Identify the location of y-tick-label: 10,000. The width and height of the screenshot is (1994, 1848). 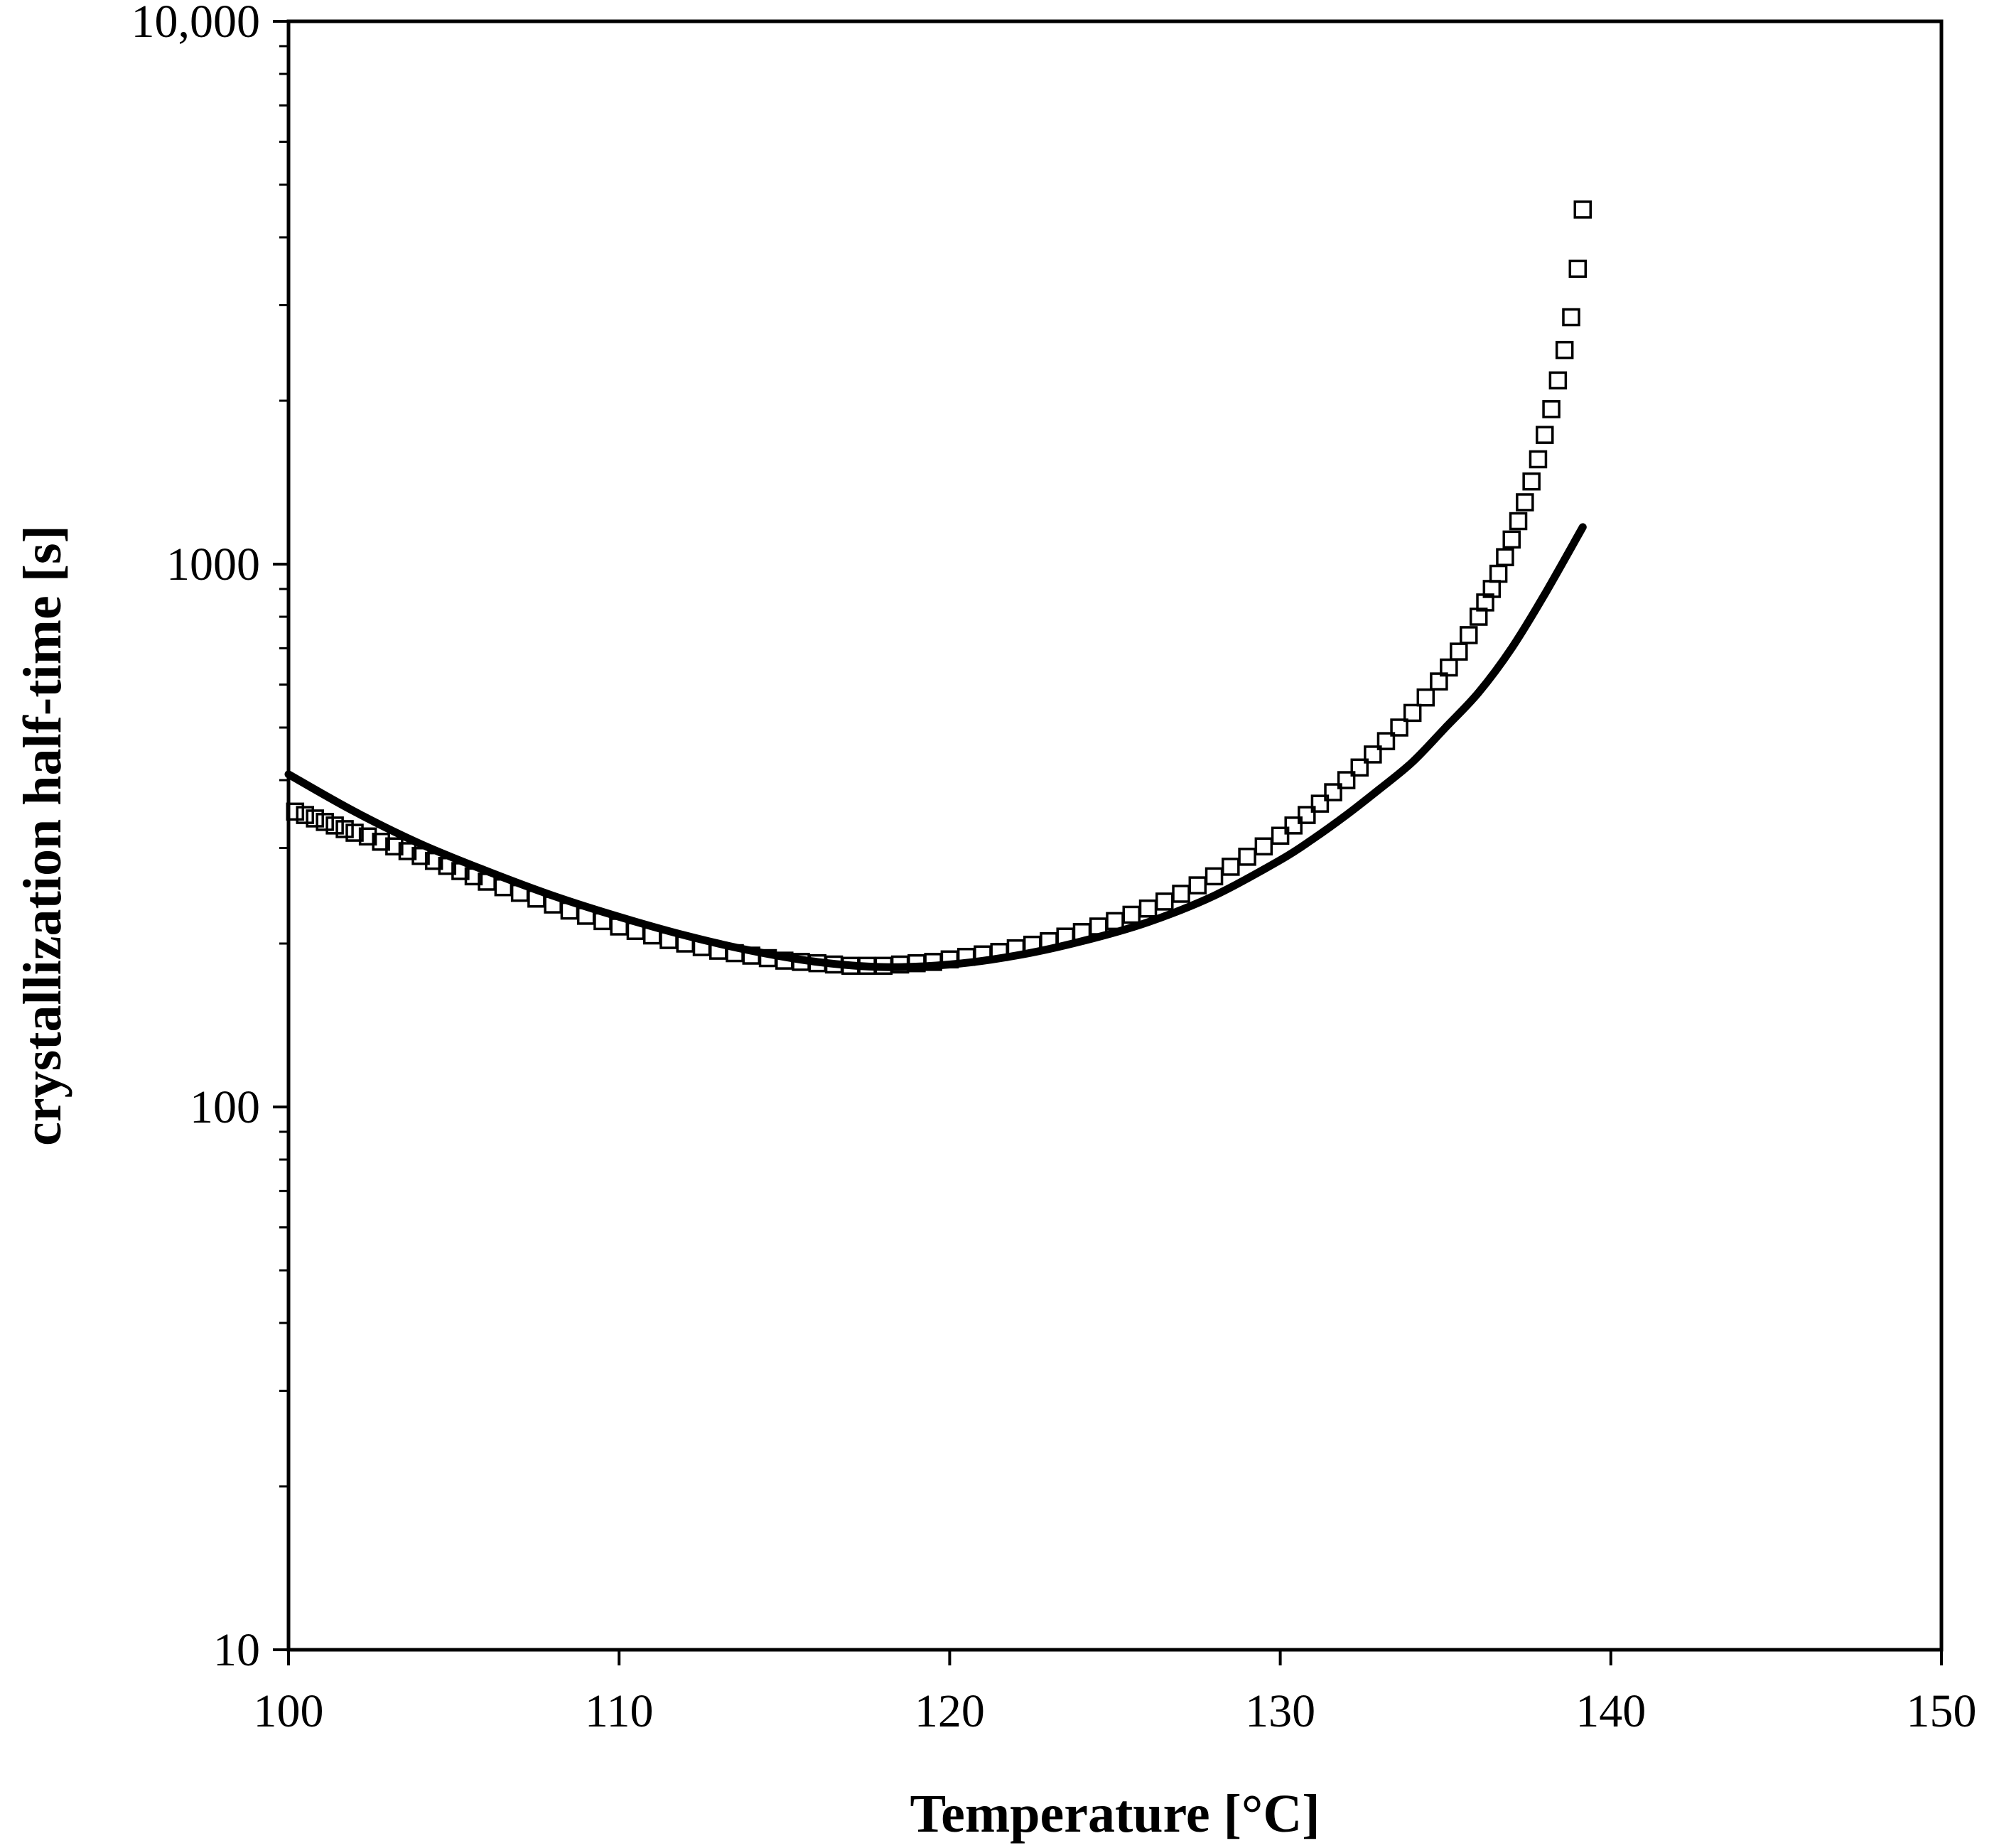
(196, 24).